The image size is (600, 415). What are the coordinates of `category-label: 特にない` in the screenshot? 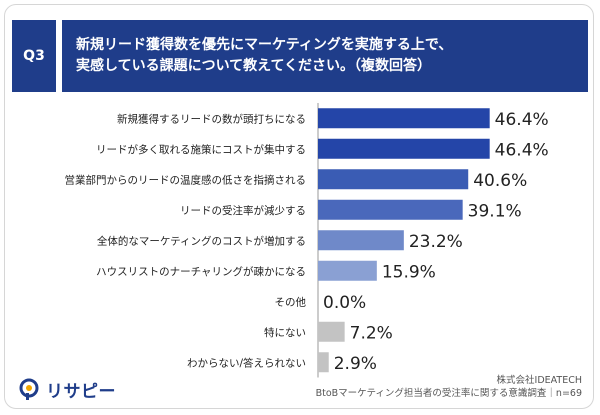 It's located at (285, 333).